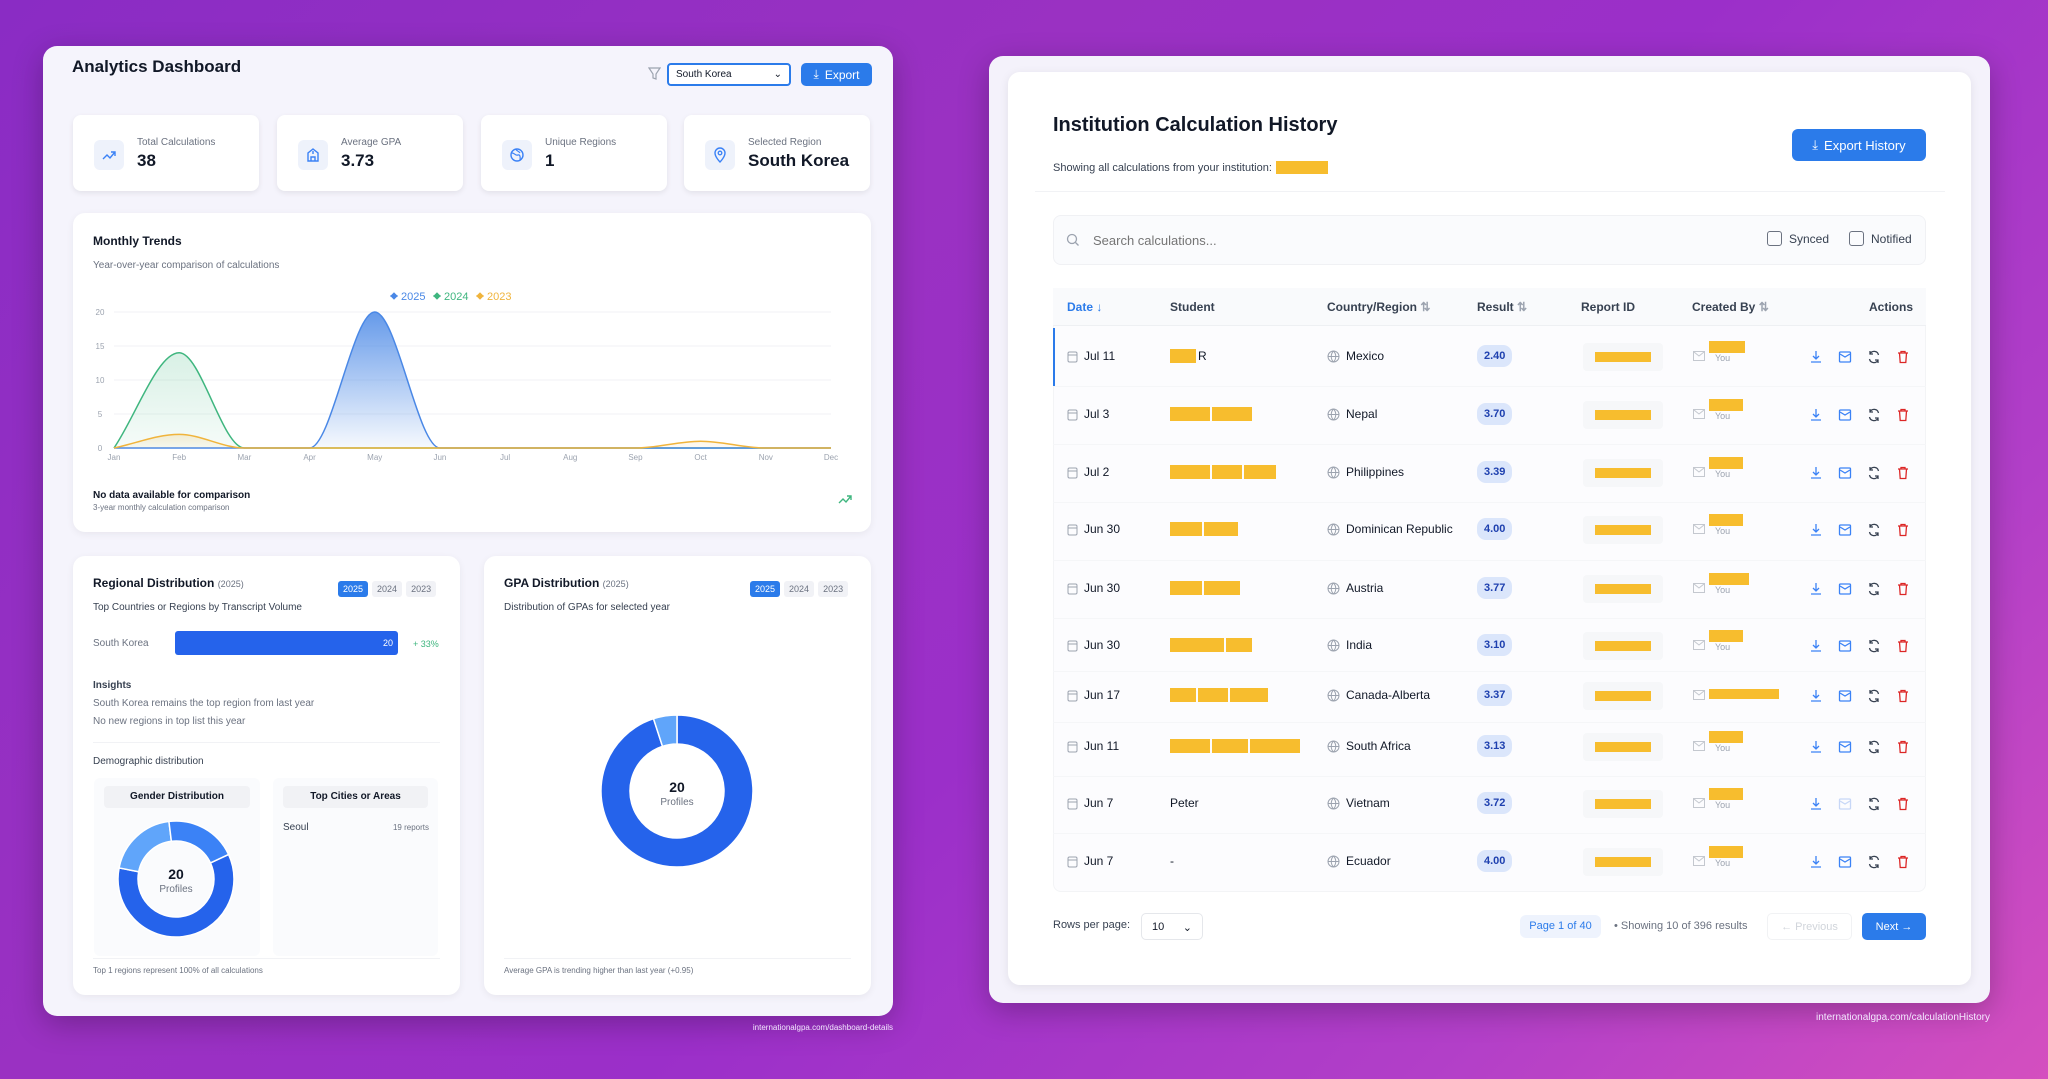 This screenshot has width=2048, height=1079. What do you see at coordinates (358, 160) in the screenshot?
I see `stat-value: 3.73` at bounding box center [358, 160].